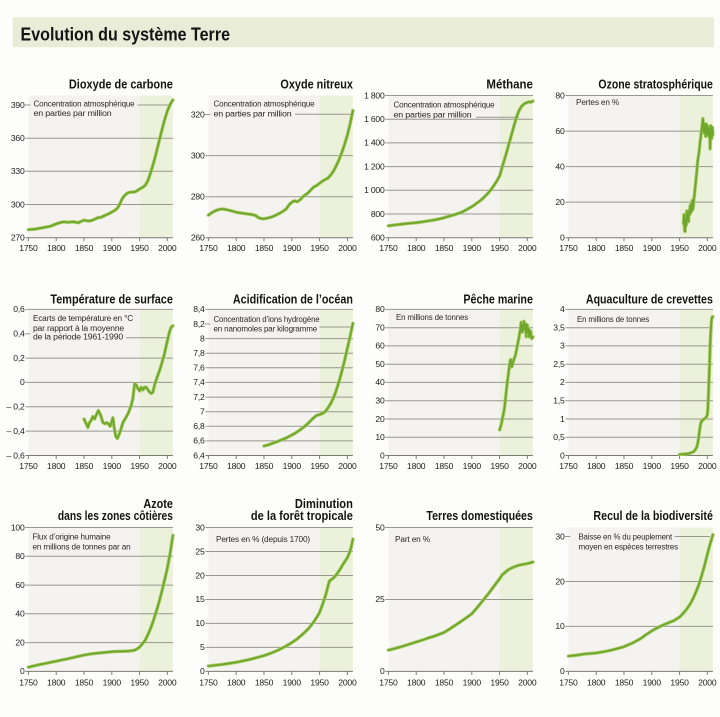  I want to click on svg-text: – 0,4, so click(15, 431).